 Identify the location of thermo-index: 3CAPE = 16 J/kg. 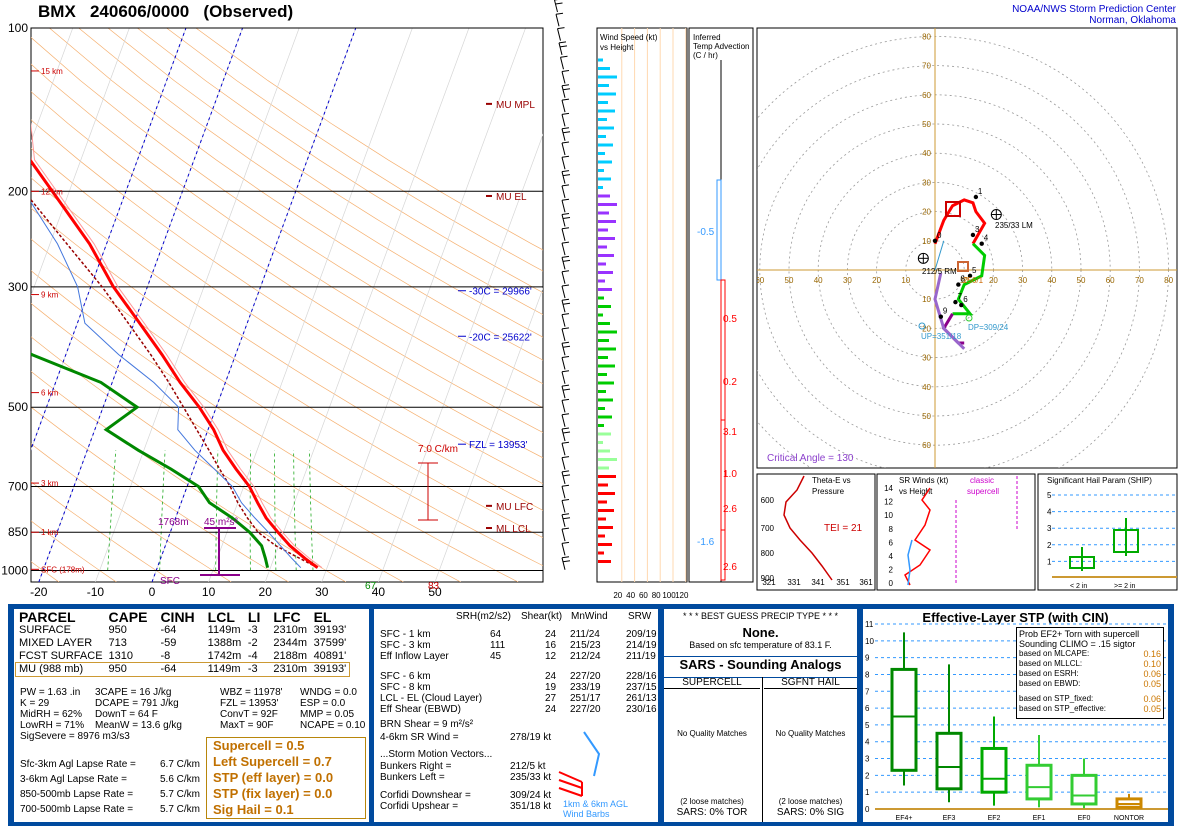
(133, 692).